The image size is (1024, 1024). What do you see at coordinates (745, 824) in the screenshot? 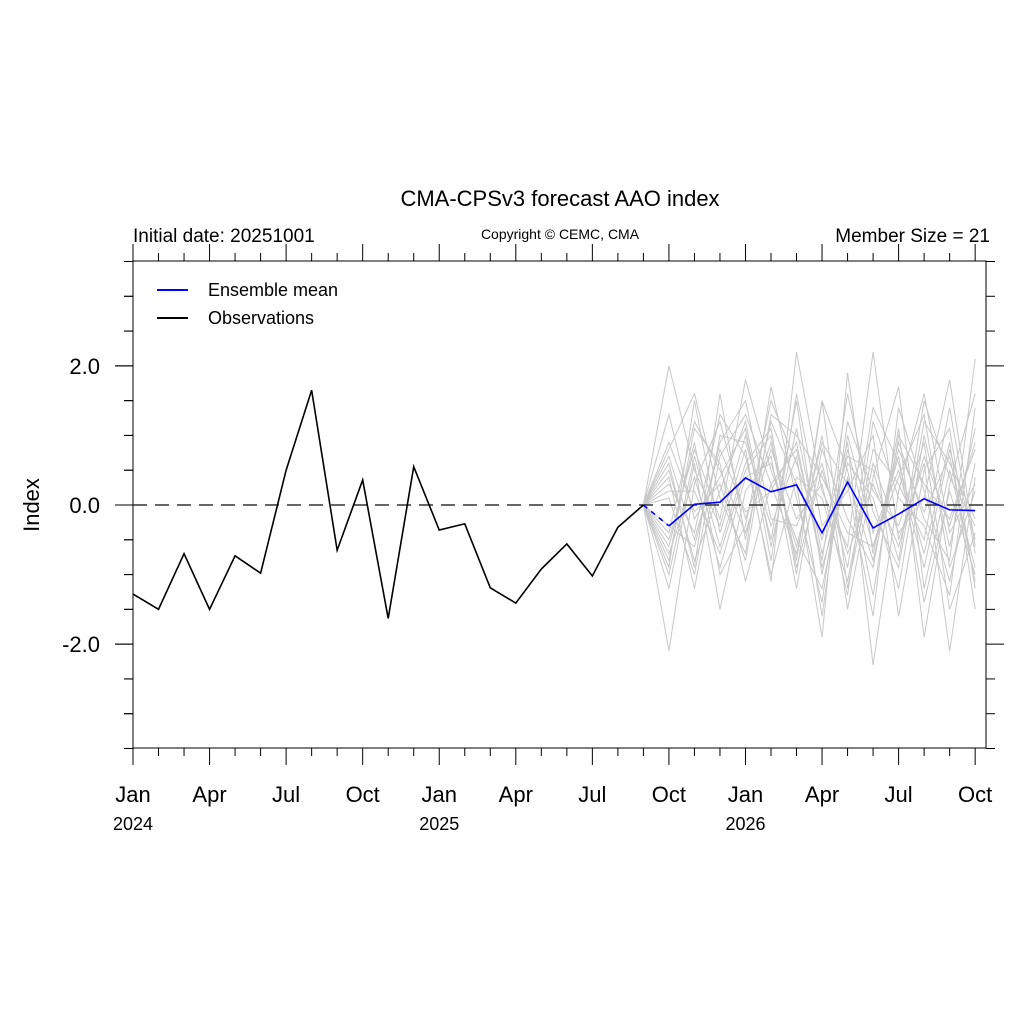
I see `year-label: 2026` at bounding box center [745, 824].